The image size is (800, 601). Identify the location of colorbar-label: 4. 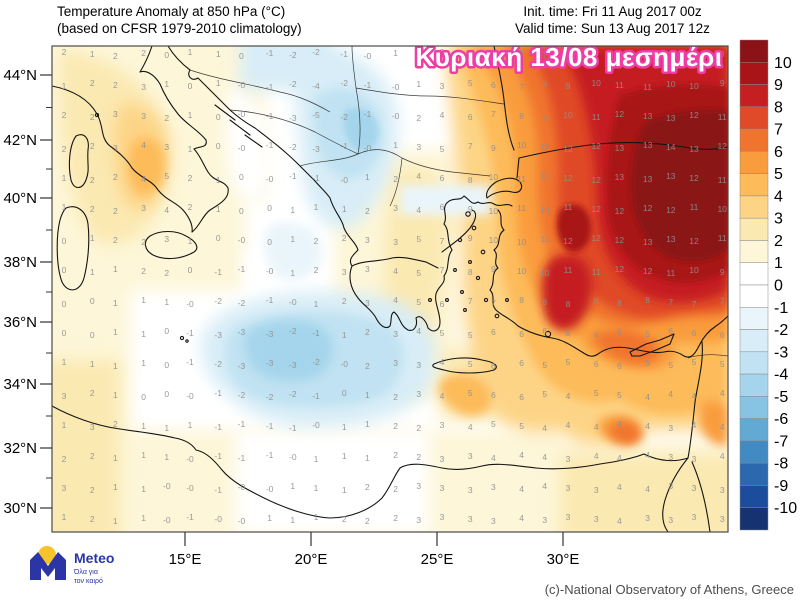
(778, 196).